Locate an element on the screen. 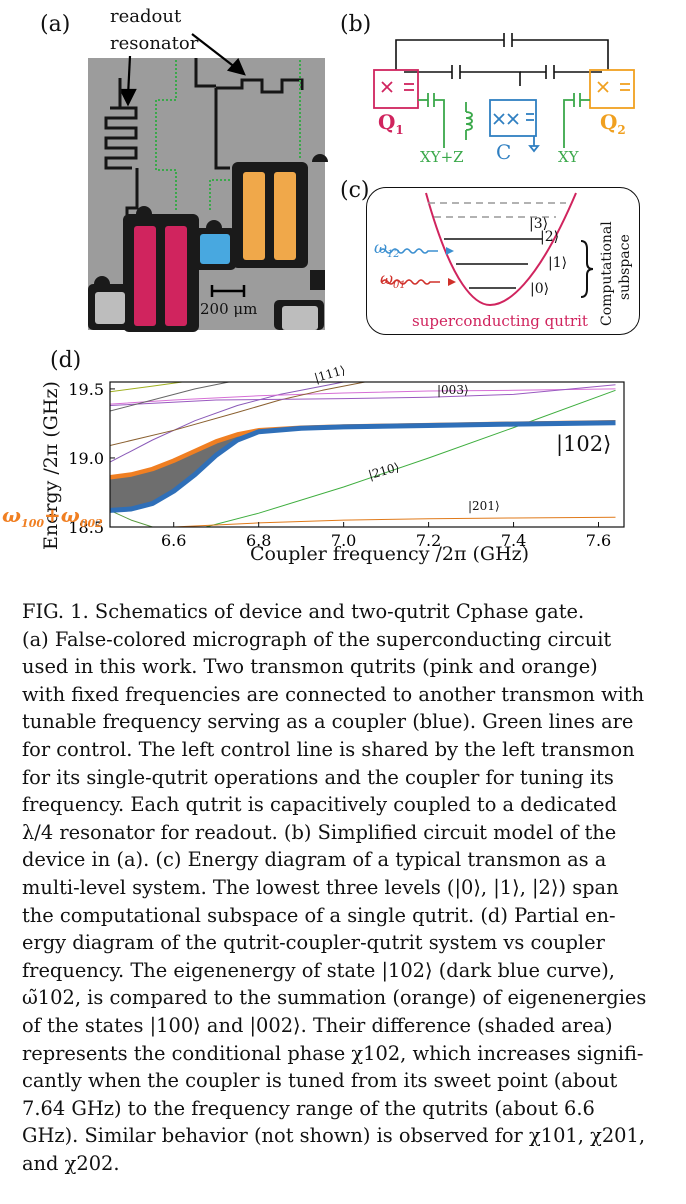 The height and width of the screenshot is (1204, 686). caption-line: and χ202. is located at coordinates (71, 1163).